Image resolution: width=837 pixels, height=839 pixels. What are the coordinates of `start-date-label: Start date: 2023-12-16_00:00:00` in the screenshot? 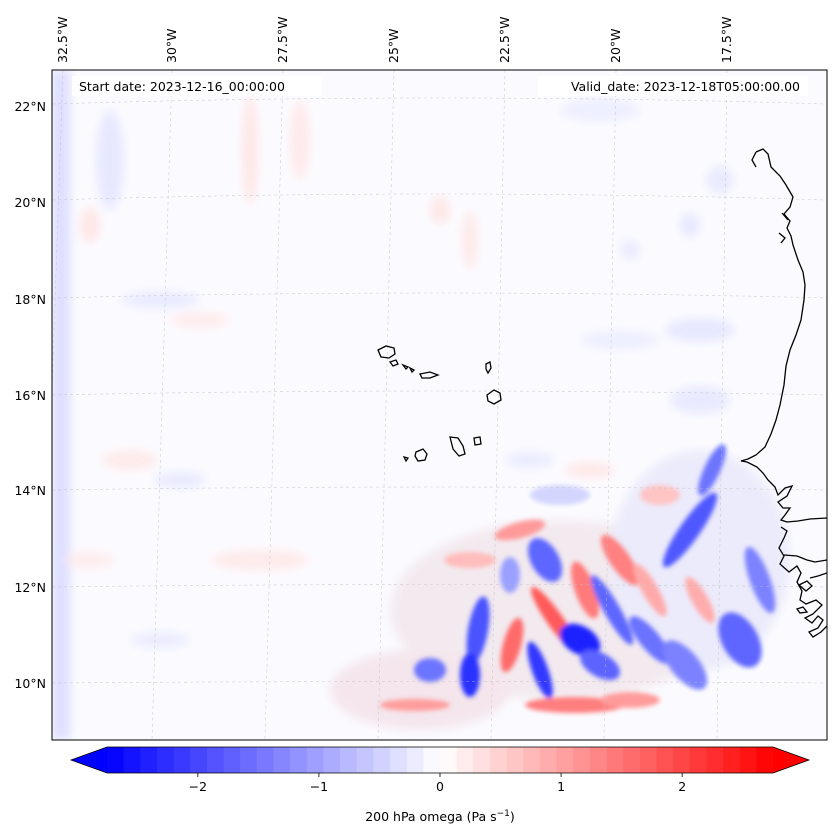 It's located at (182, 86).